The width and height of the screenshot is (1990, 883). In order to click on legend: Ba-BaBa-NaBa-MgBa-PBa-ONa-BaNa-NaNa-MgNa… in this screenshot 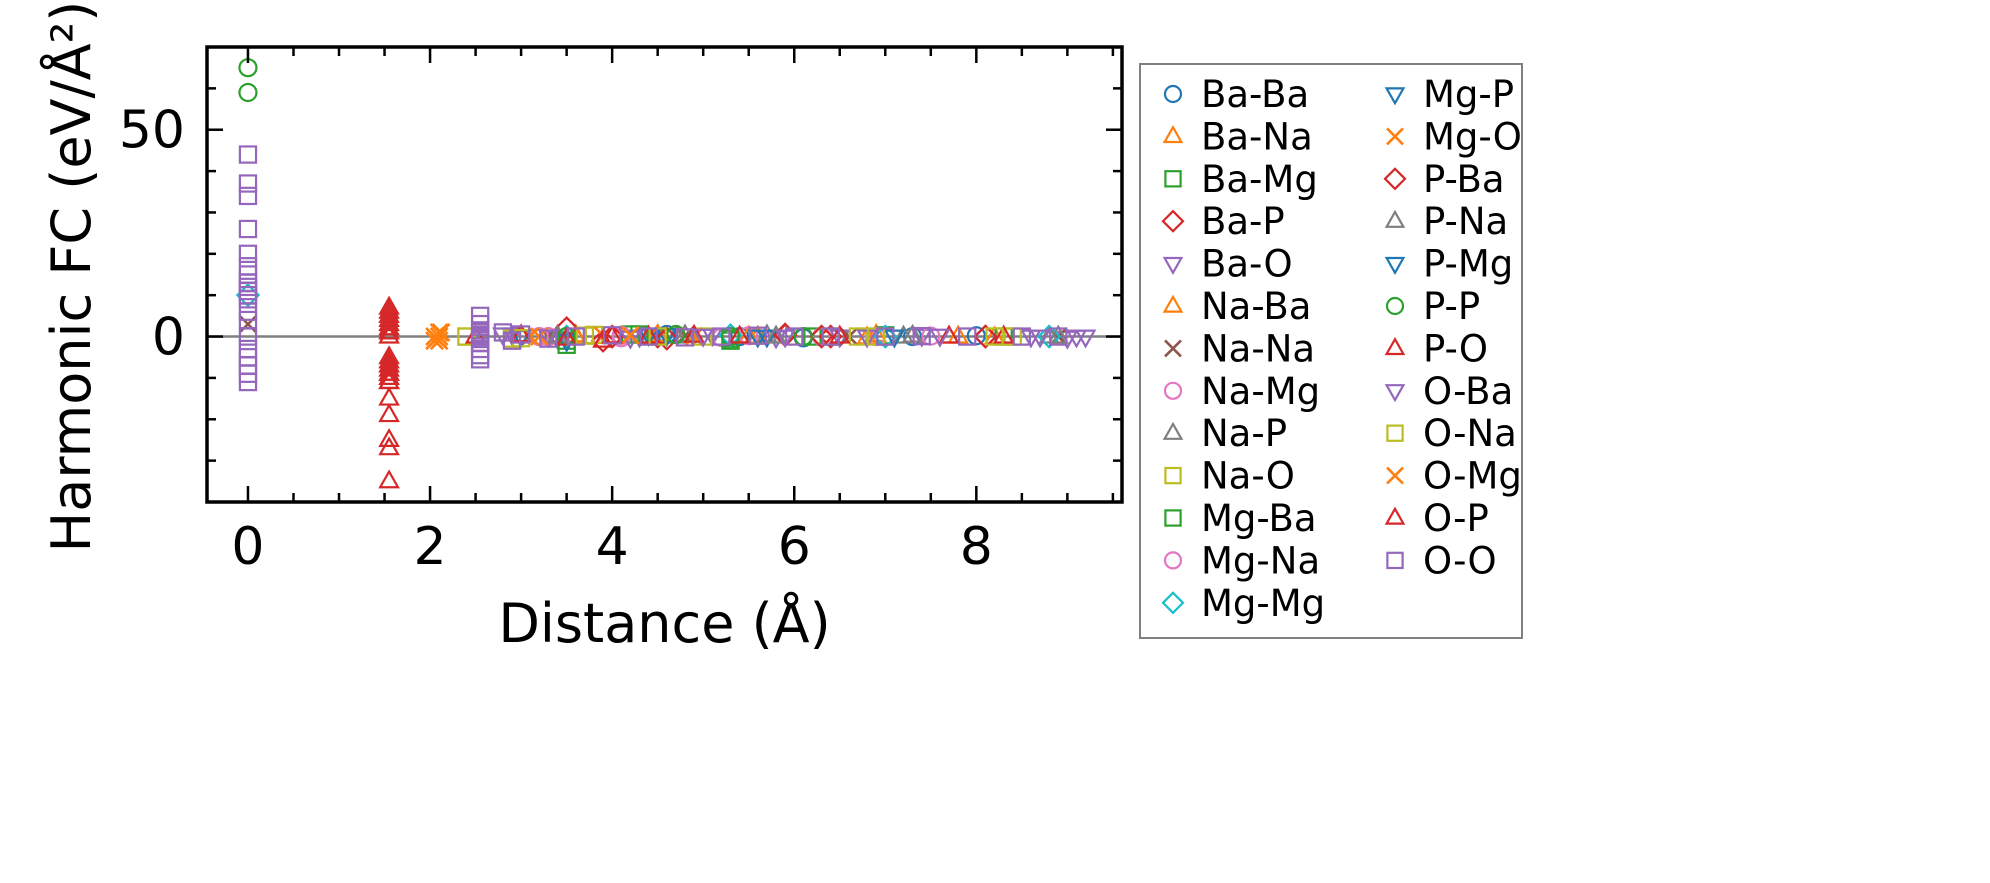, I will do `click(1331, 351)`.